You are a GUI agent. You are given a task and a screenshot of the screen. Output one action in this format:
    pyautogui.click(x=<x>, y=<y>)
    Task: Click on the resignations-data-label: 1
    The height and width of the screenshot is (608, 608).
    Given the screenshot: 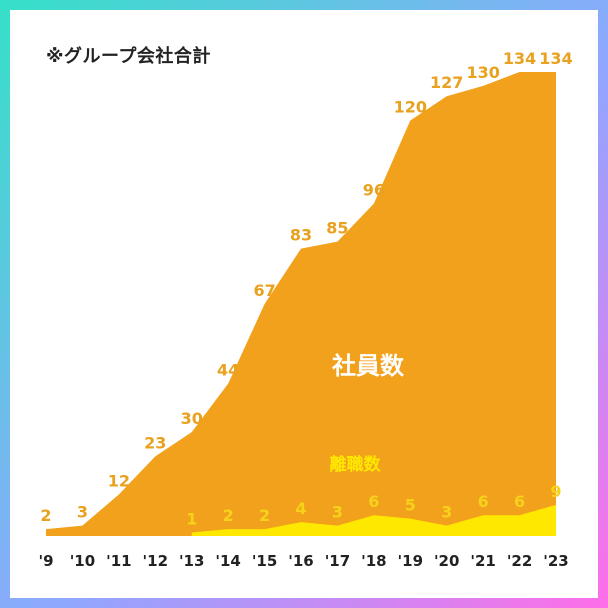 What is the action you would take?
    pyautogui.click(x=191, y=519)
    